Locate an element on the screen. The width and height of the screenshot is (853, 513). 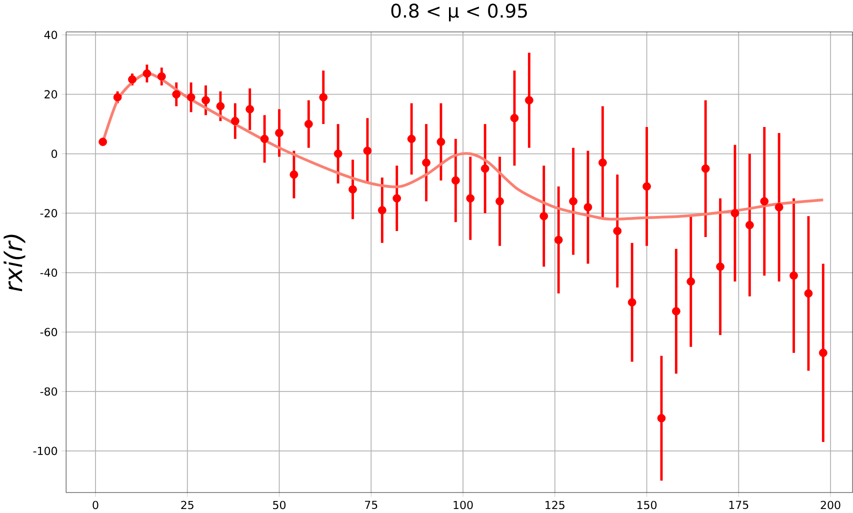
y-tick-label: 40 is located at coordinates (51, 35).